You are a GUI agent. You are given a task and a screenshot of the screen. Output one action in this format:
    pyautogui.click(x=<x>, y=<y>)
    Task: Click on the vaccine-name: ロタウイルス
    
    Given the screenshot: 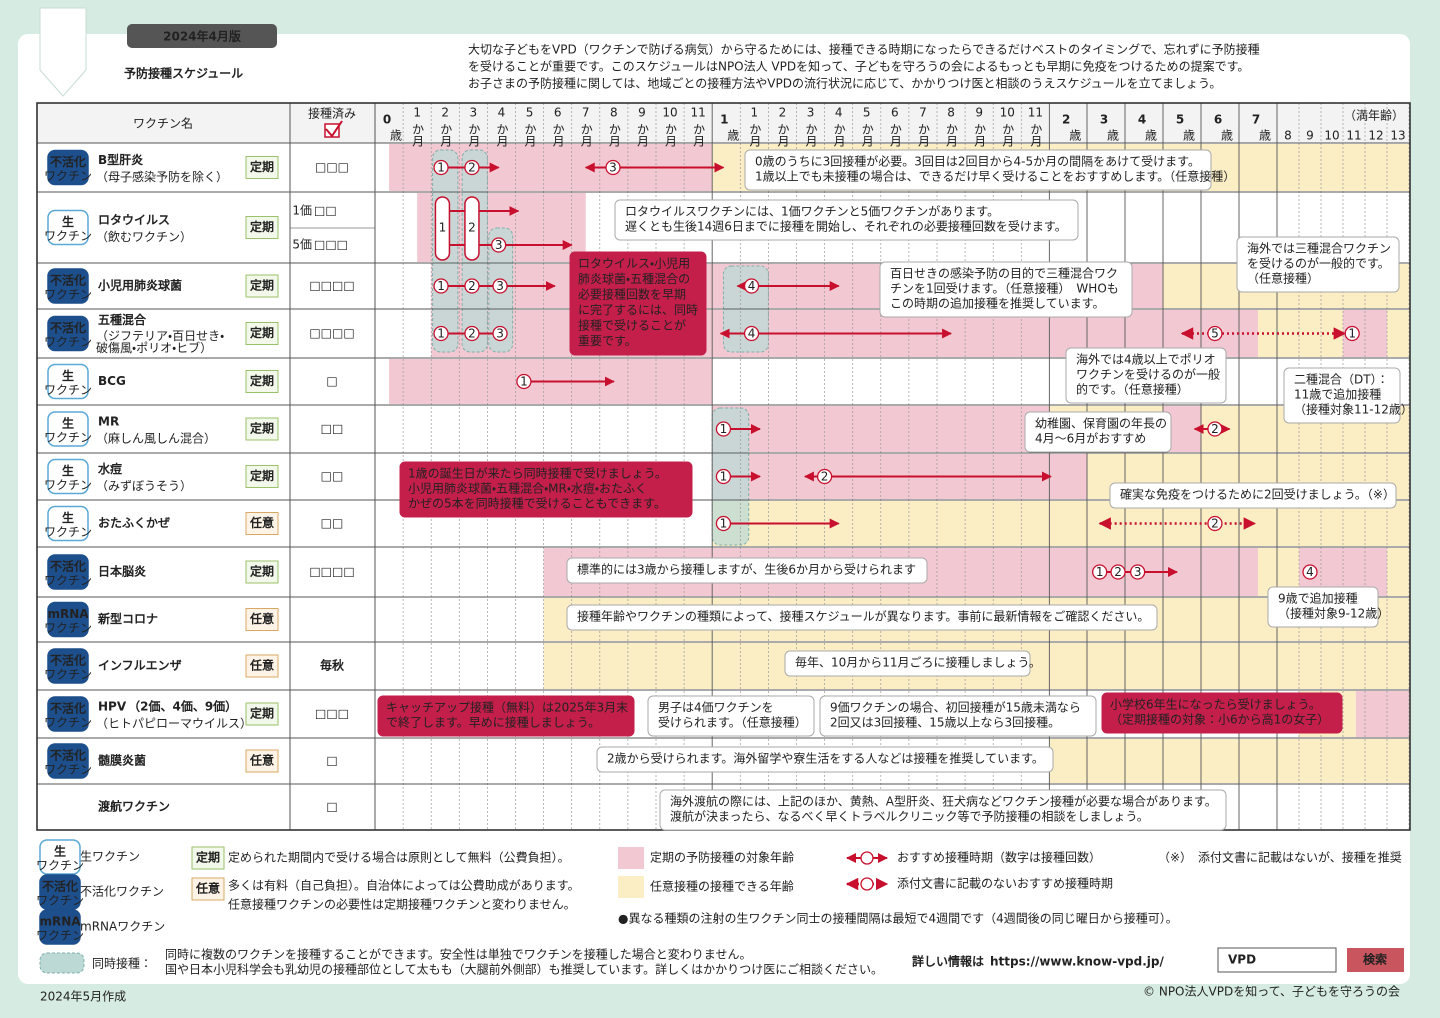 What is the action you would take?
    pyautogui.click(x=134, y=220)
    